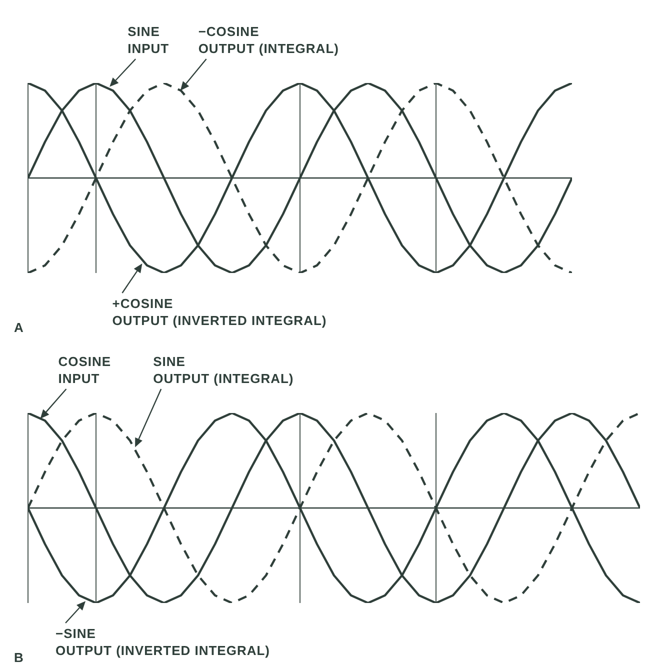  What do you see at coordinates (85, 370) in the screenshot?
I see `text: COSINE INPUT` at bounding box center [85, 370].